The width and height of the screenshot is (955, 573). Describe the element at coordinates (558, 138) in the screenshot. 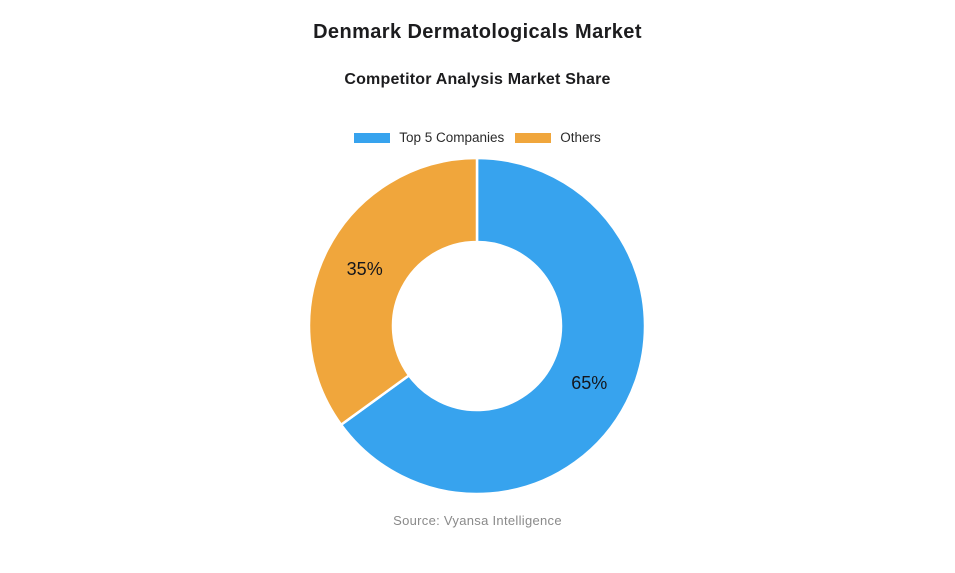

I see `legend-item-others: Others` at that location.